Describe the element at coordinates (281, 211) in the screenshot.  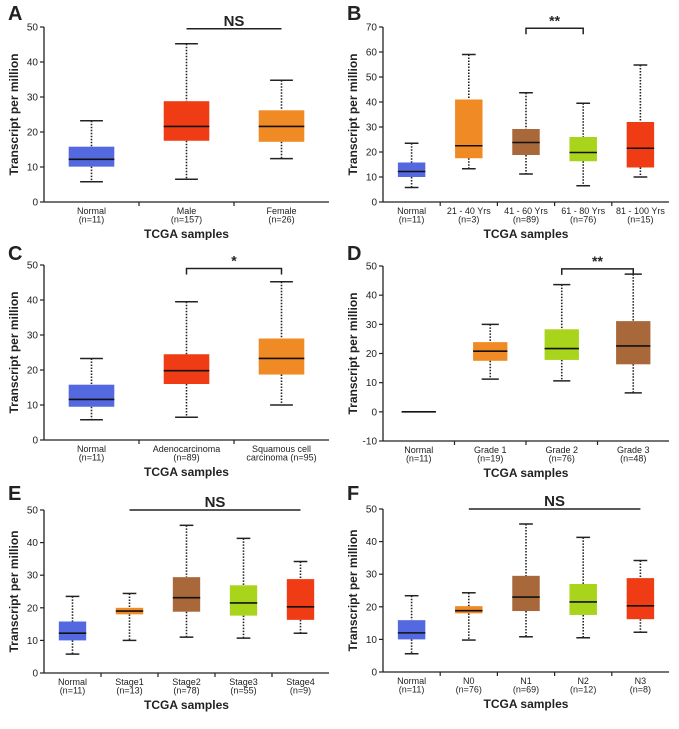
I see `category-label: Female` at that location.